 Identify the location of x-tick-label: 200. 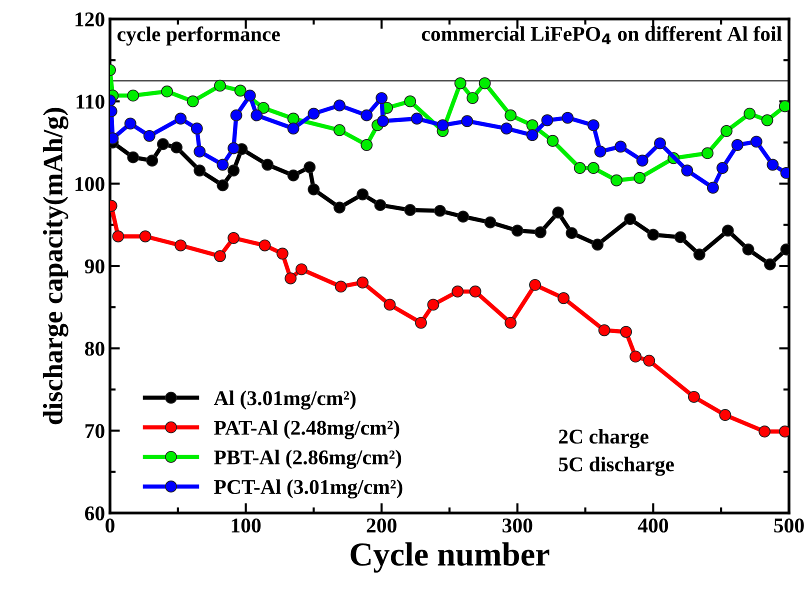
(381, 525).